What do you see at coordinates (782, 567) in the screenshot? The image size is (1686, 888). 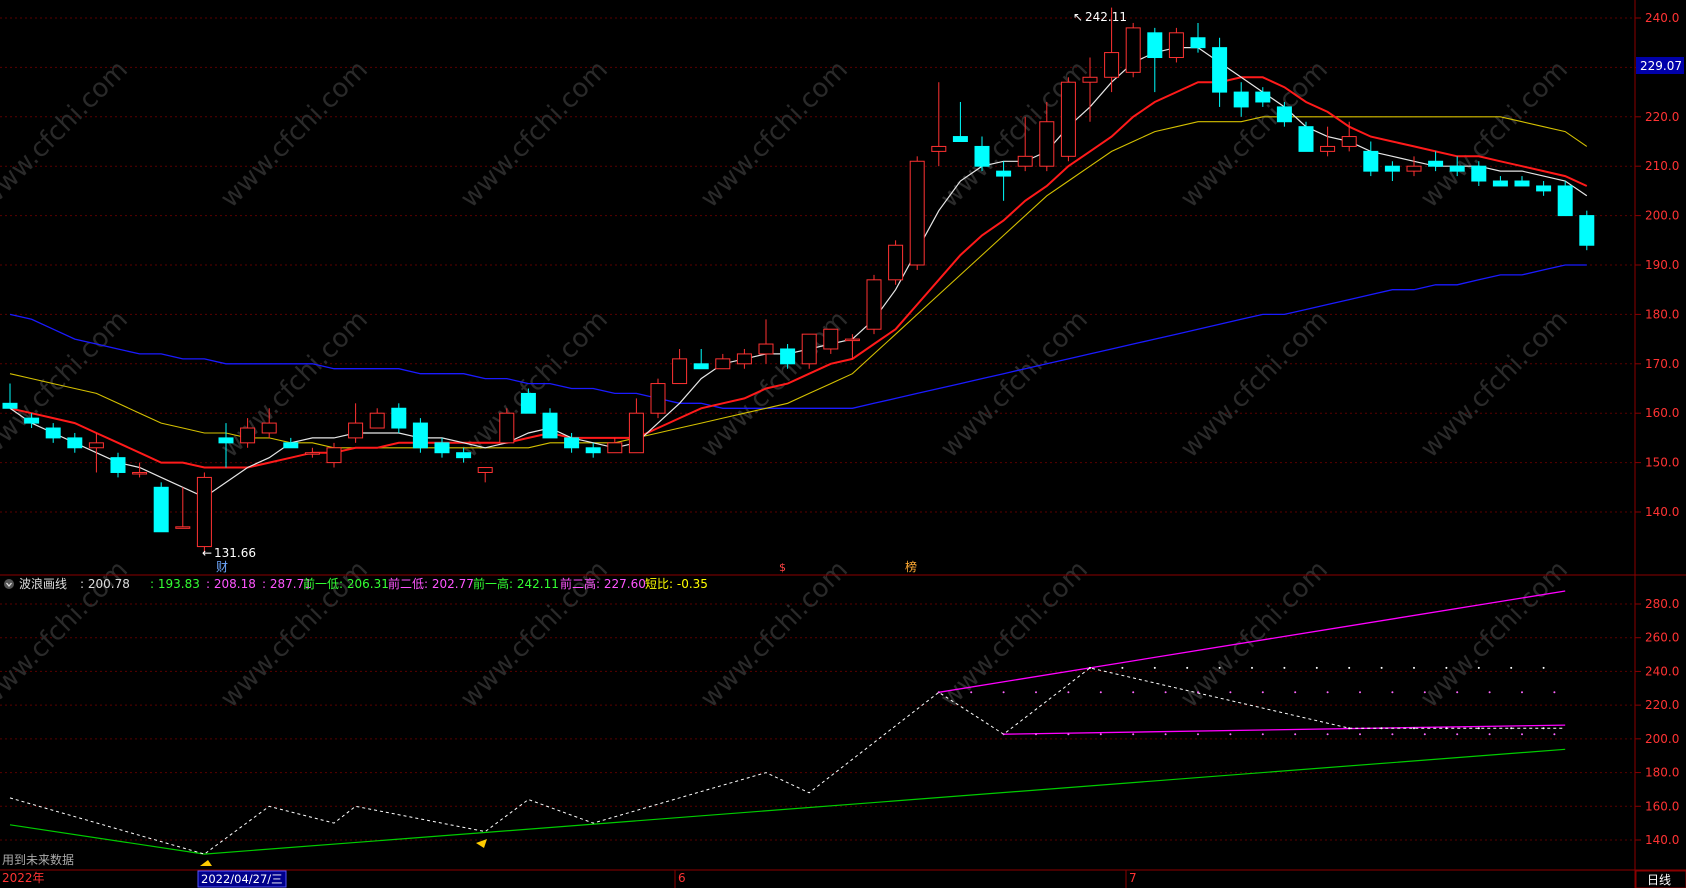 I see `event-marker-dollar: $` at bounding box center [782, 567].